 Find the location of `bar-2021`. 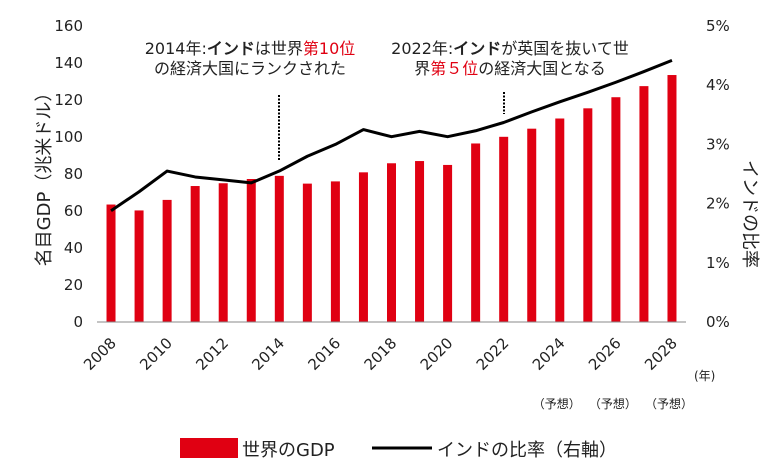

bar-2021 is located at coordinates (476, 232).